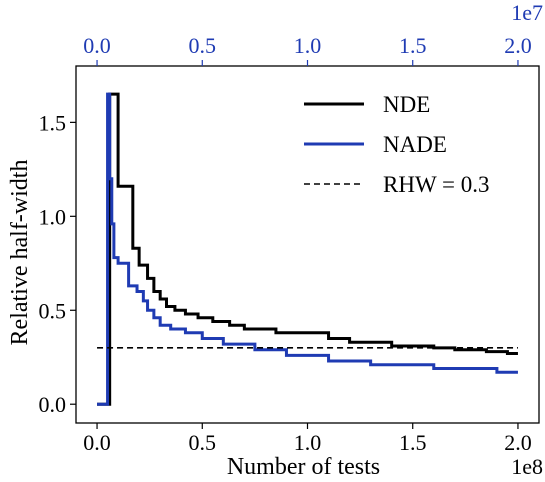  What do you see at coordinates (97, 45) in the screenshot?
I see `top-tick-label: 0.0` at bounding box center [97, 45].